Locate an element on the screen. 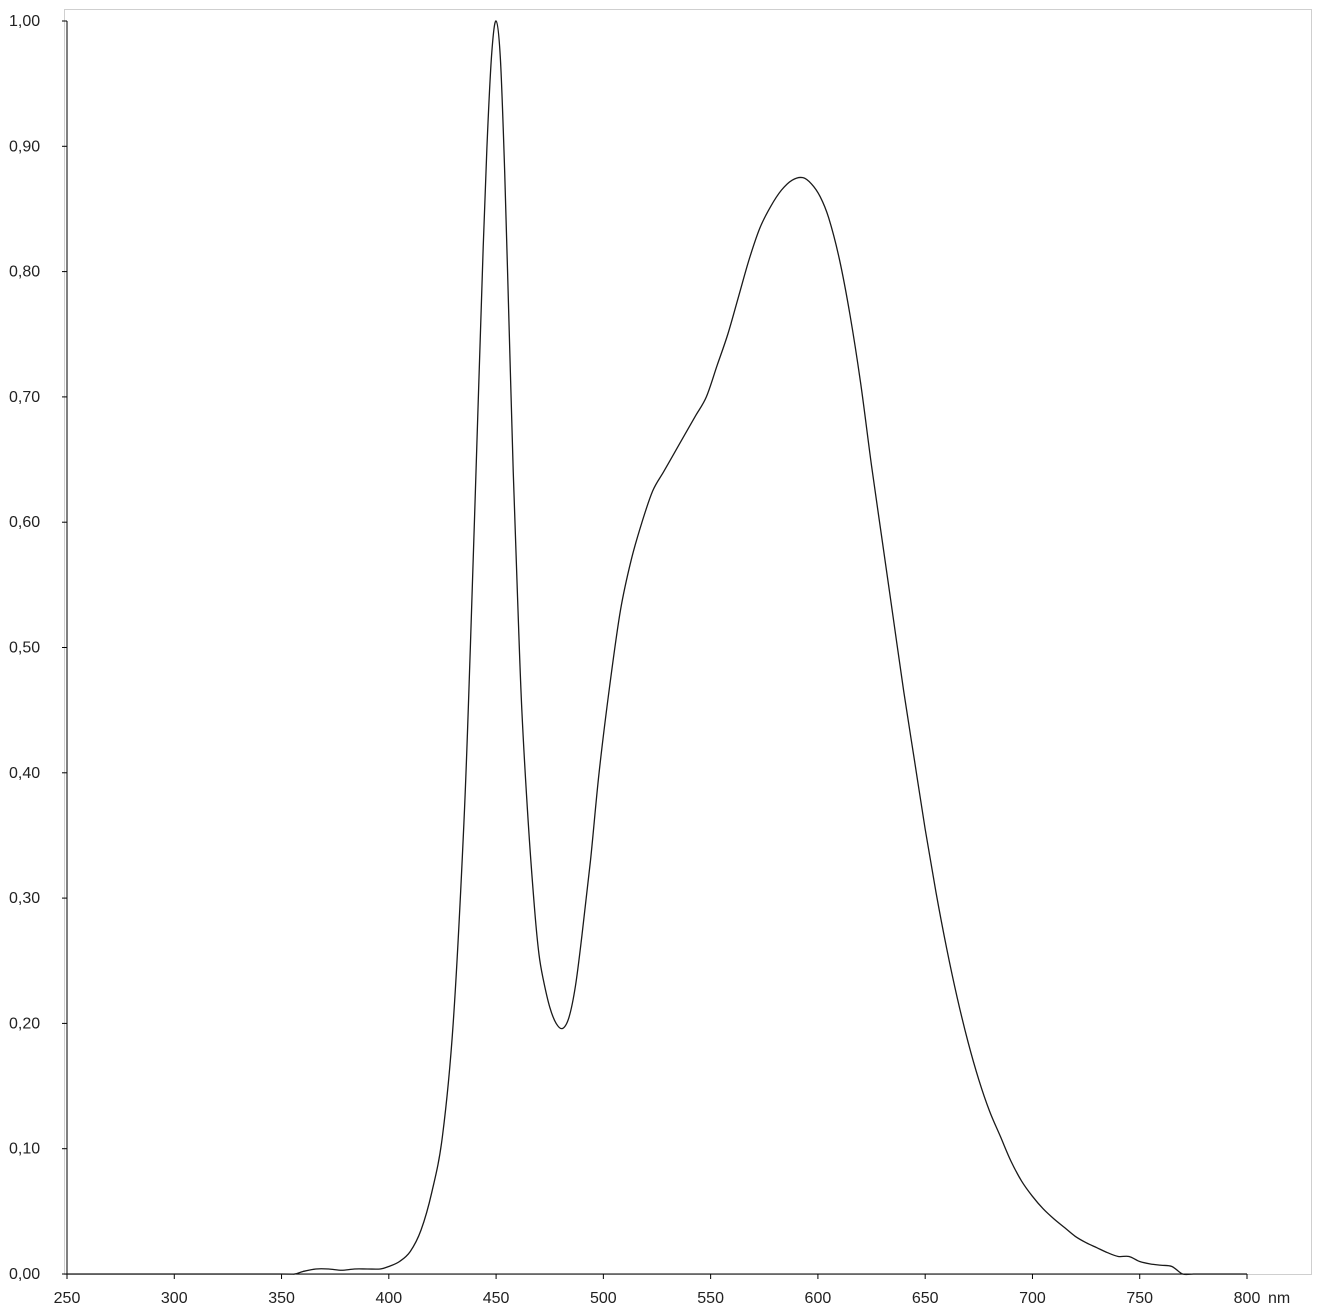 This screenshot has width=1319, height=1315. x-tick-label: 650 is located at coordinates (925, 1298).